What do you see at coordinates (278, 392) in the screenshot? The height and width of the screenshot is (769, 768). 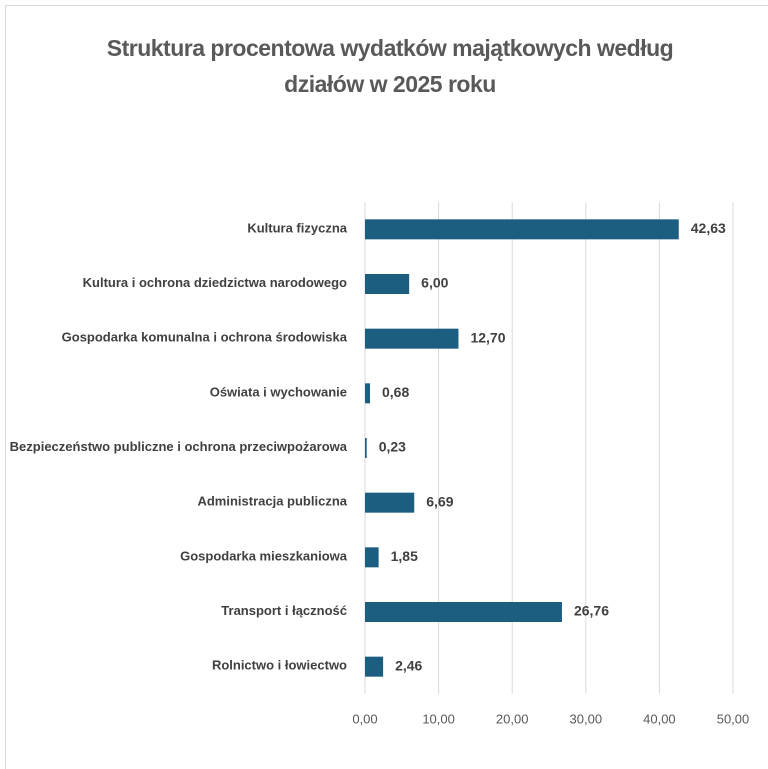 I see `y-tick-label: Oświata i wychowanie` at bounding box center [278, 392].